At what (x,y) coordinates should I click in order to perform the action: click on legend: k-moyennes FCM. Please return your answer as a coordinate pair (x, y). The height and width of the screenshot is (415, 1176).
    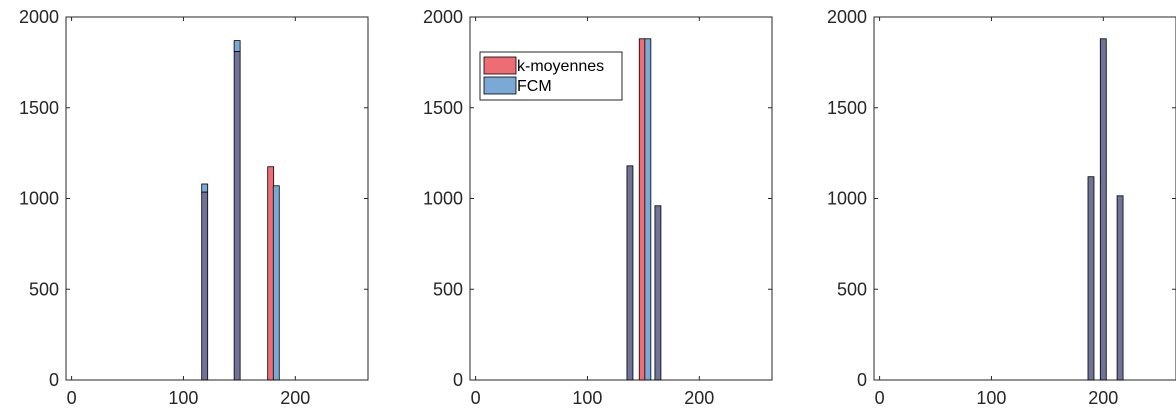
    Looking at the image, I should click on (551, 76).